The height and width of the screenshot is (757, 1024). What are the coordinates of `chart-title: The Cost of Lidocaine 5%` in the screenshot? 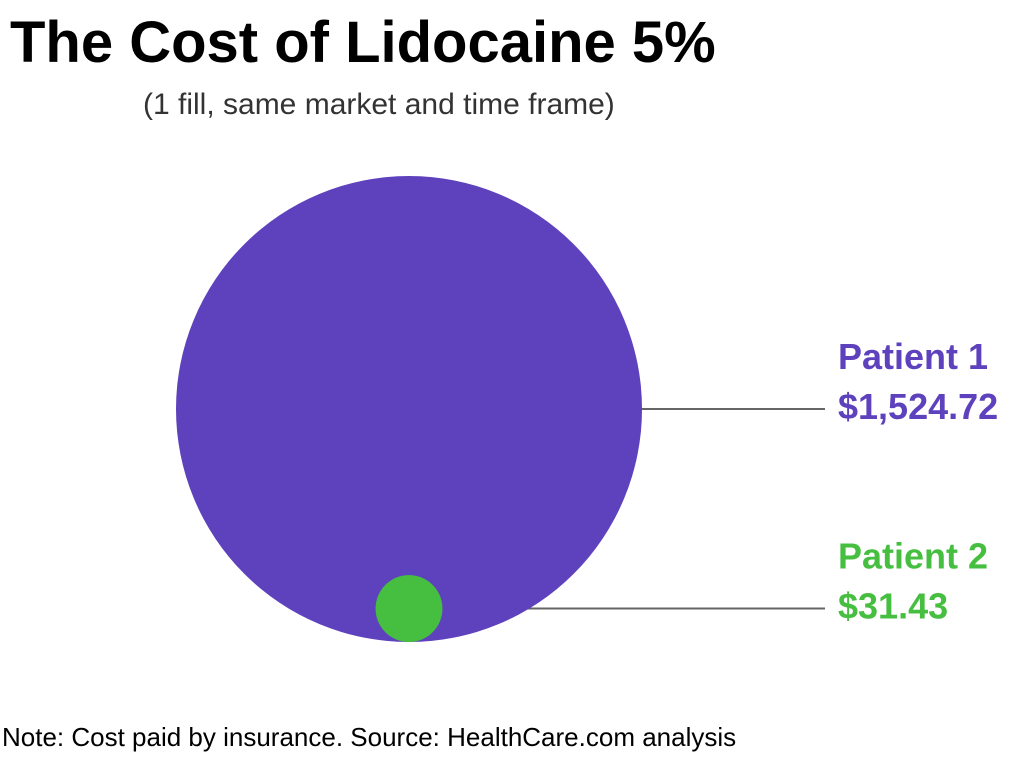 It's located at (363, 42).